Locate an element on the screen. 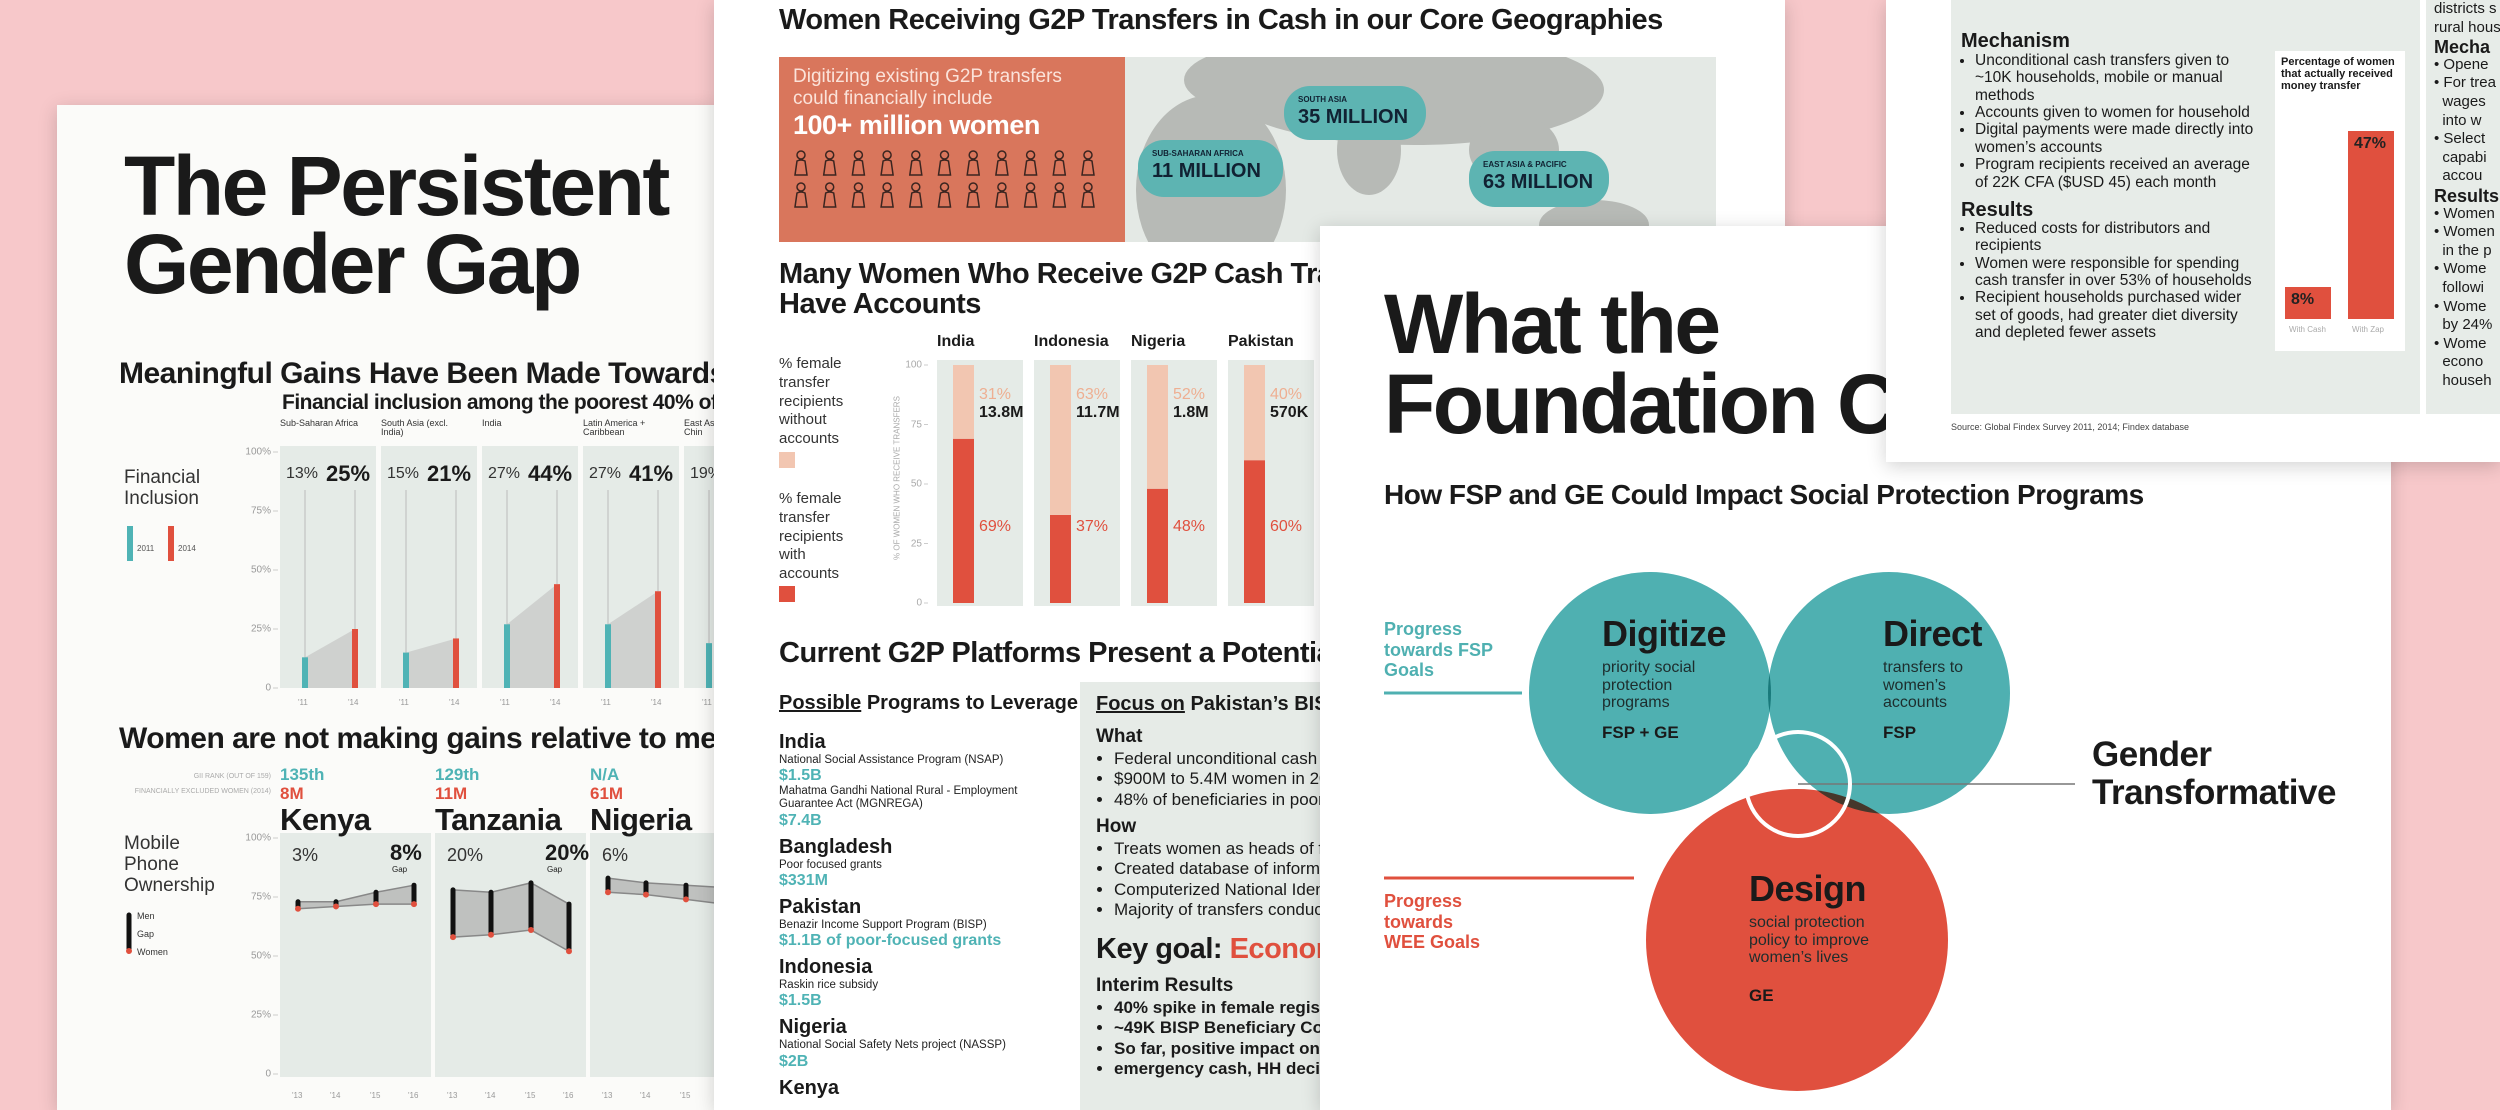  value-label: 31% is located at coordinates (995, 394).